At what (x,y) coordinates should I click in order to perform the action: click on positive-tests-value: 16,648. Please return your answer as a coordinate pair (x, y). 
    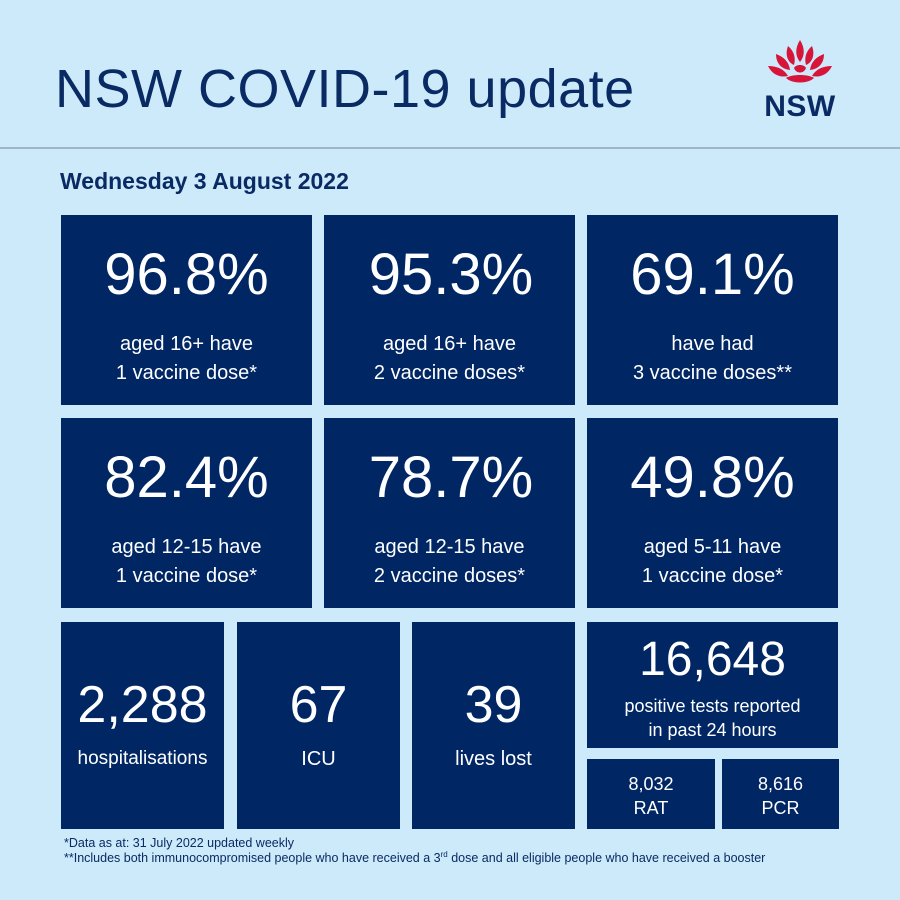
    Looking at the image, I should click on (712, 659).